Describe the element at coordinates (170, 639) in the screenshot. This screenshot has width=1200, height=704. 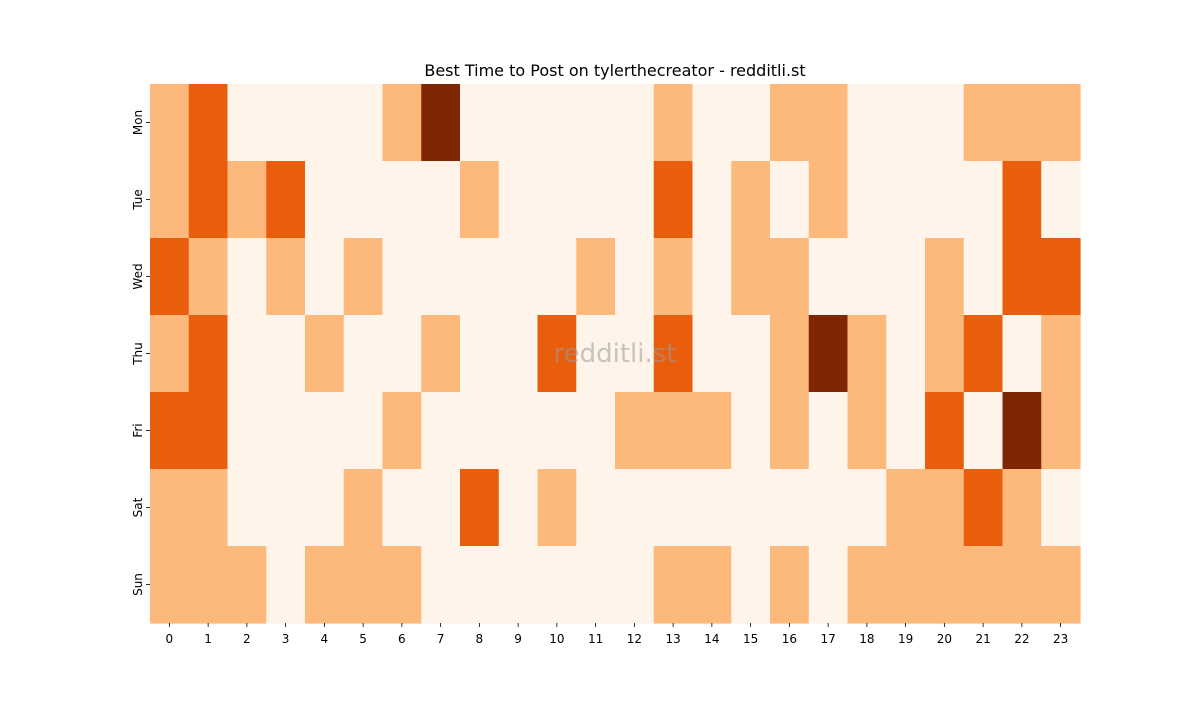
I see `x-tick-label: 0` at that location.